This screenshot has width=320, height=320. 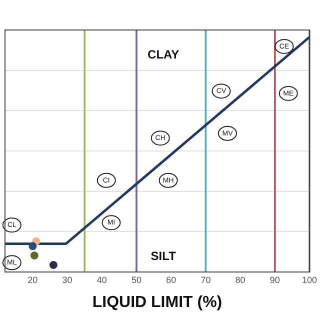 What do you see at coordinates (275, 279) in the screenshot?
I see `x-tick-label: 90` at bounding box center [275, 279].